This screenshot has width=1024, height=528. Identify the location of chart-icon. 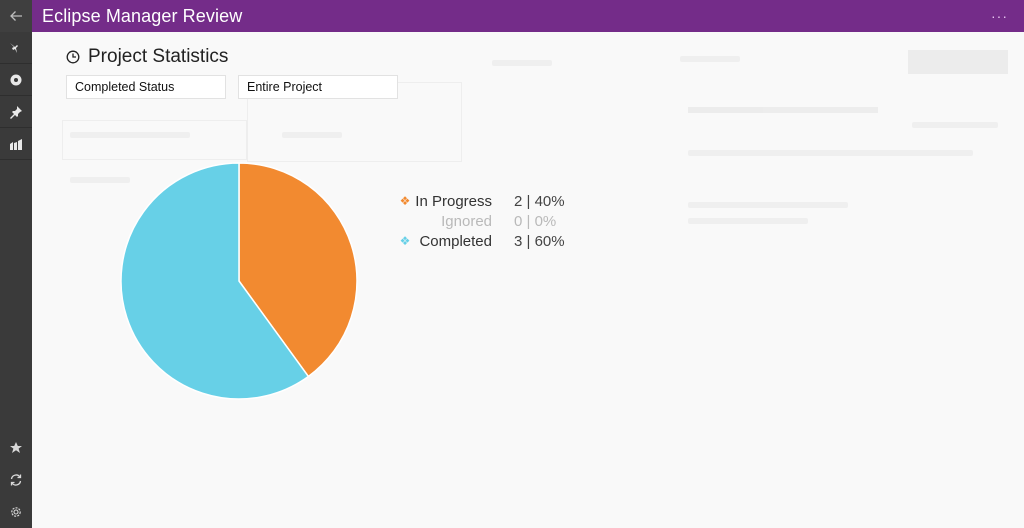
(16, 144).